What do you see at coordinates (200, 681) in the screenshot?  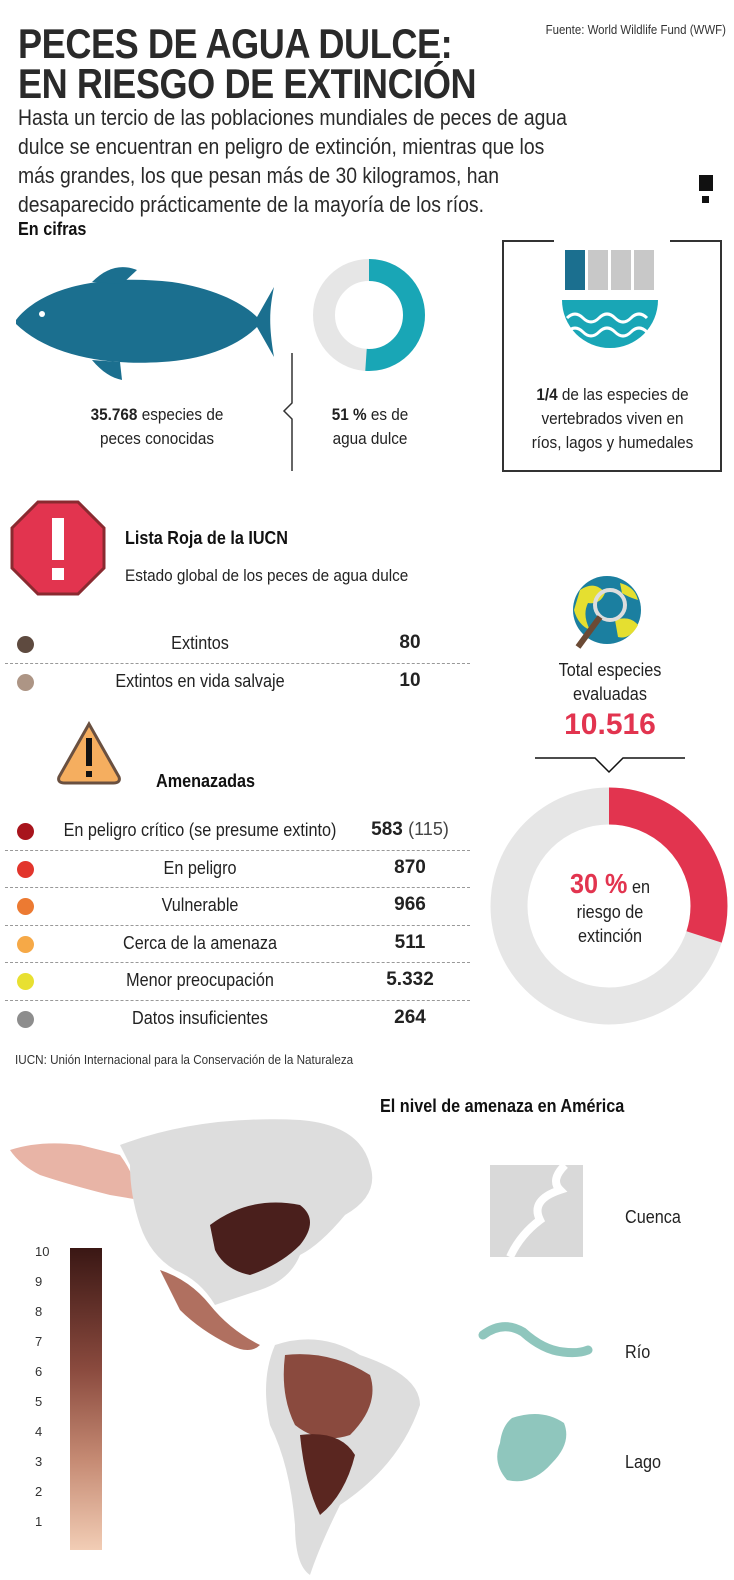 I see `status-label: Extintos en vida salvaje` at bounding box center [200, 681].